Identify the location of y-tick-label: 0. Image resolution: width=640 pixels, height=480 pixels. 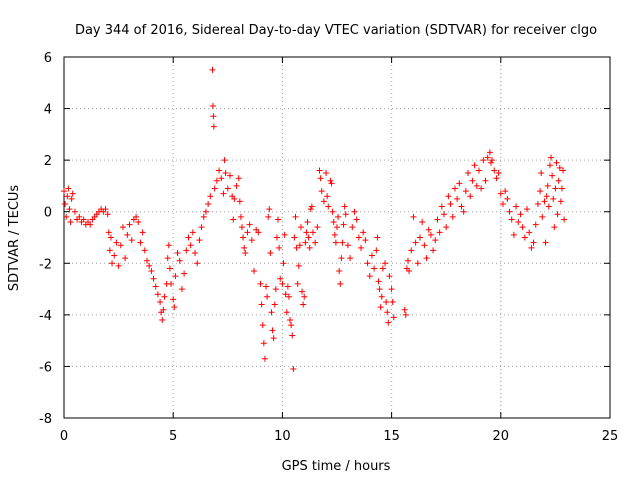
(48, 213).